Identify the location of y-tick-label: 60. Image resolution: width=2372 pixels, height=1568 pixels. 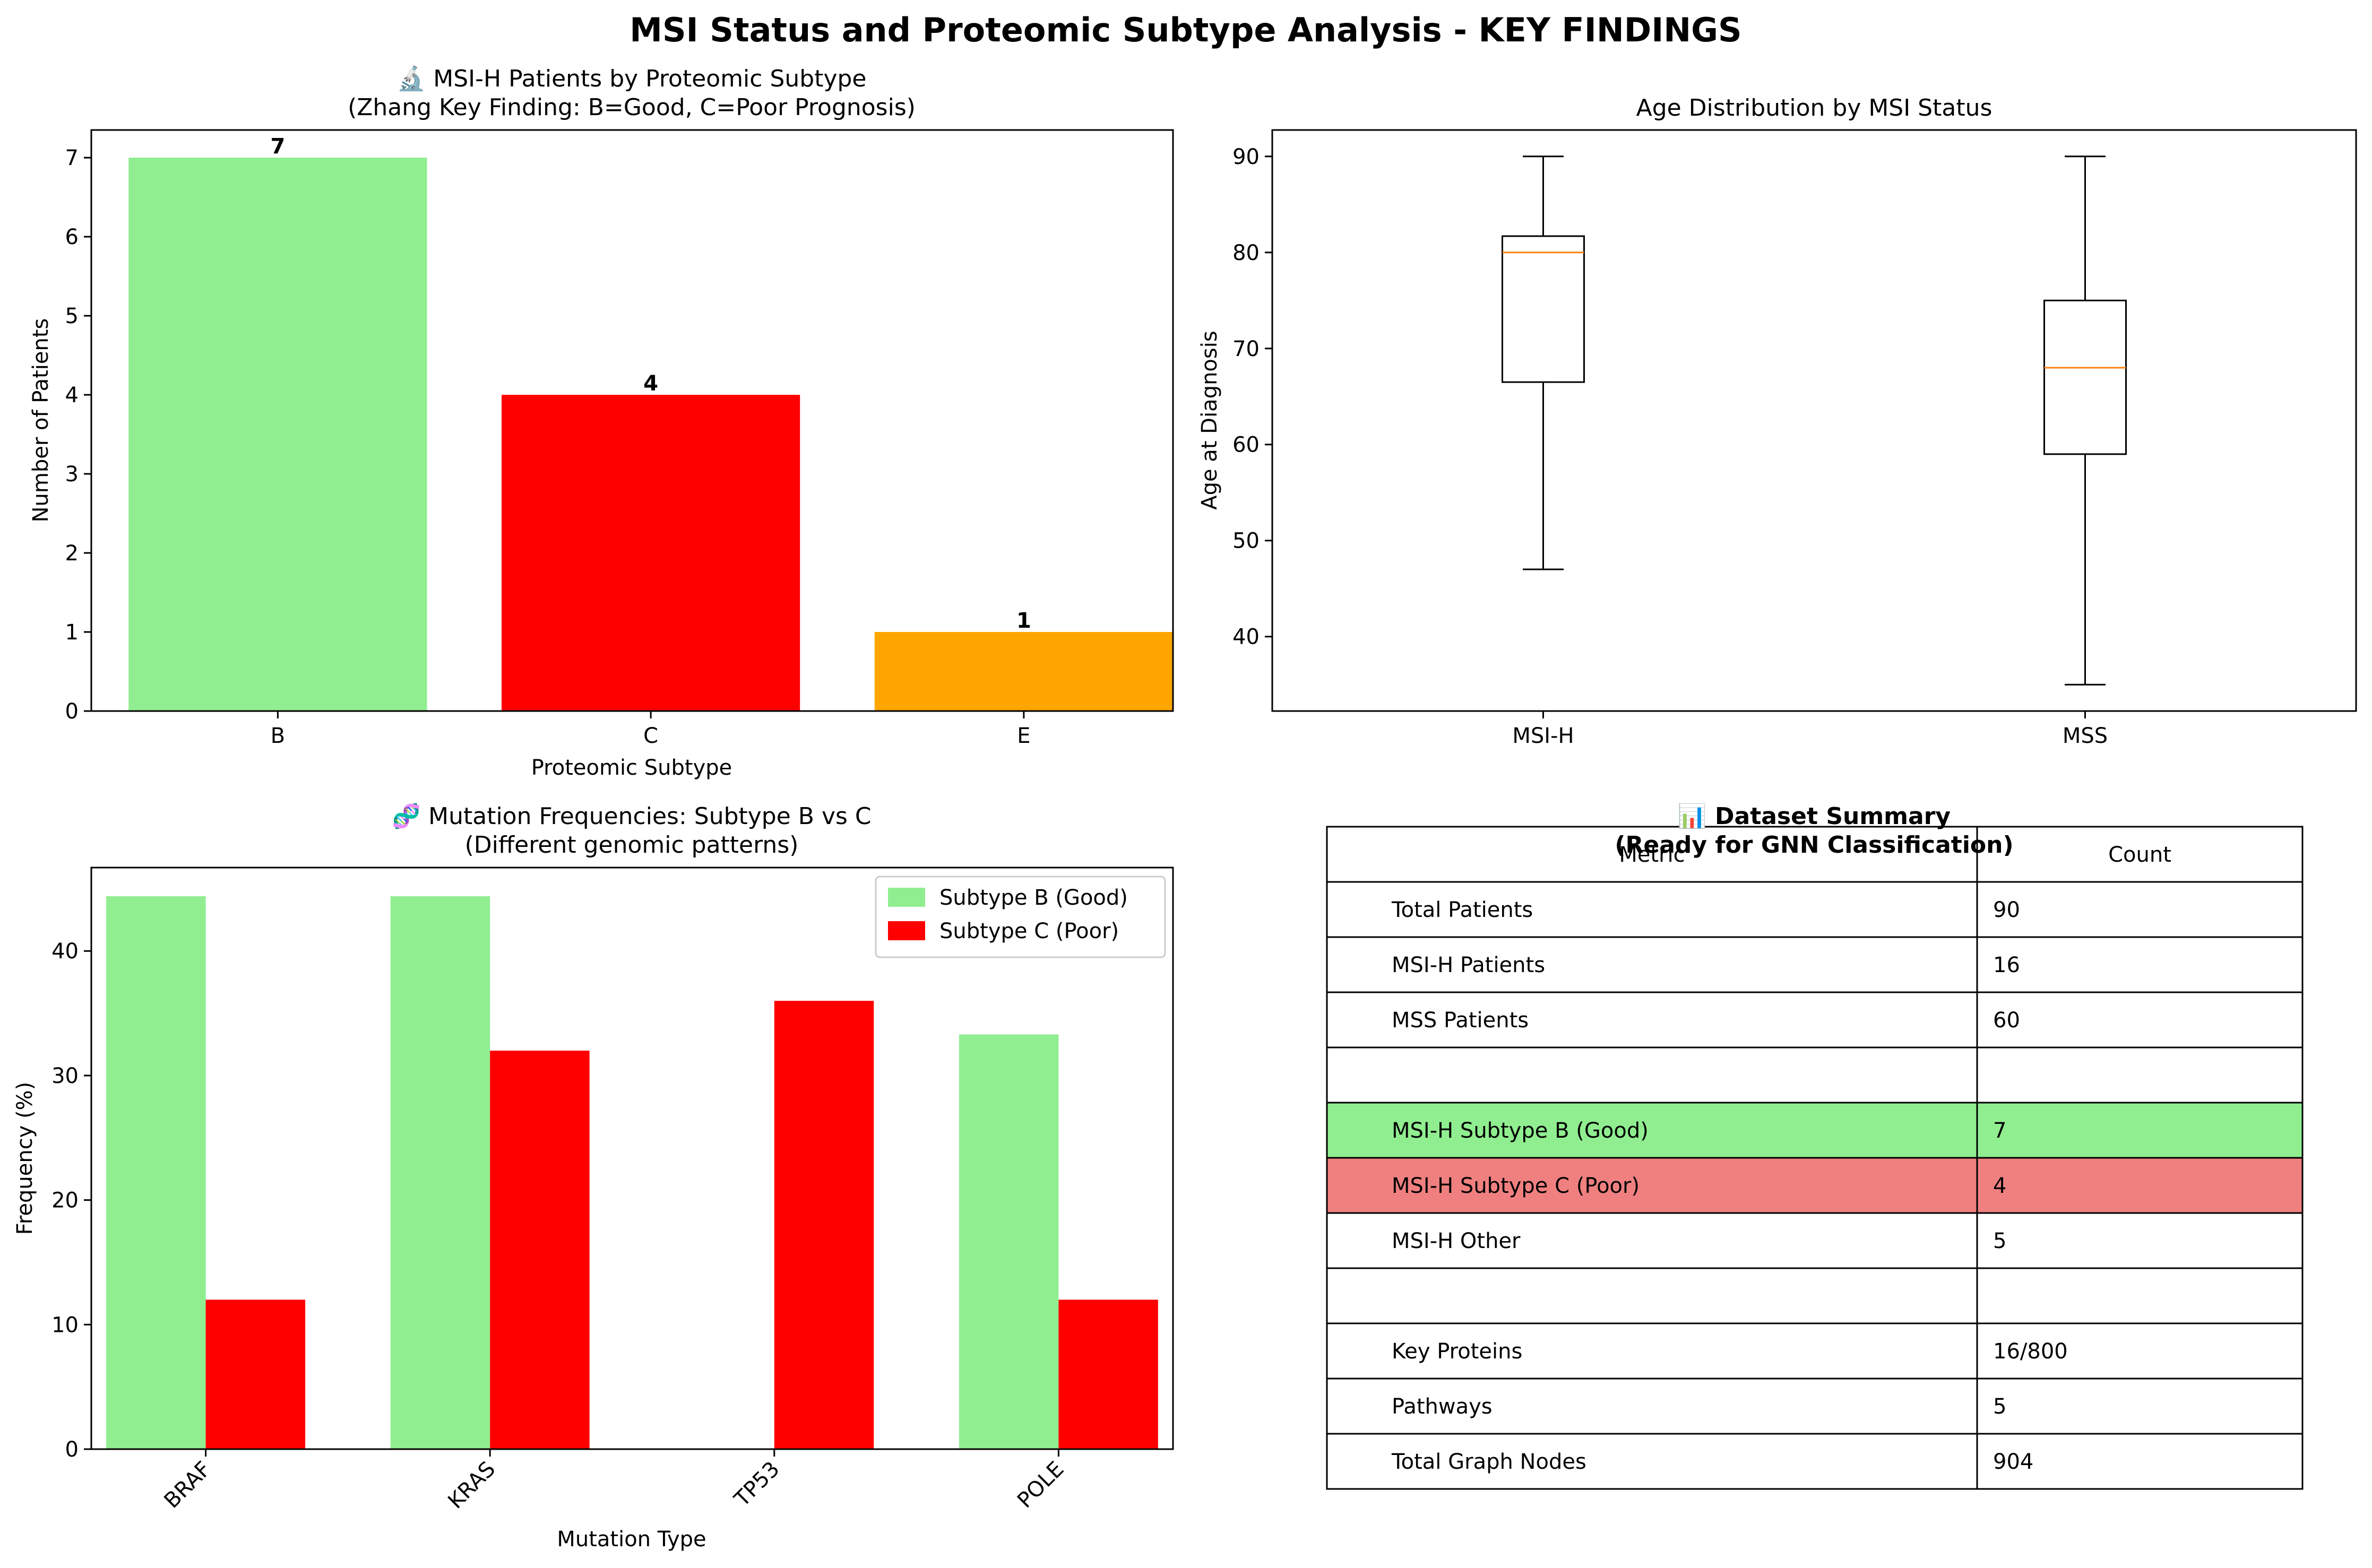
(1246, 445).